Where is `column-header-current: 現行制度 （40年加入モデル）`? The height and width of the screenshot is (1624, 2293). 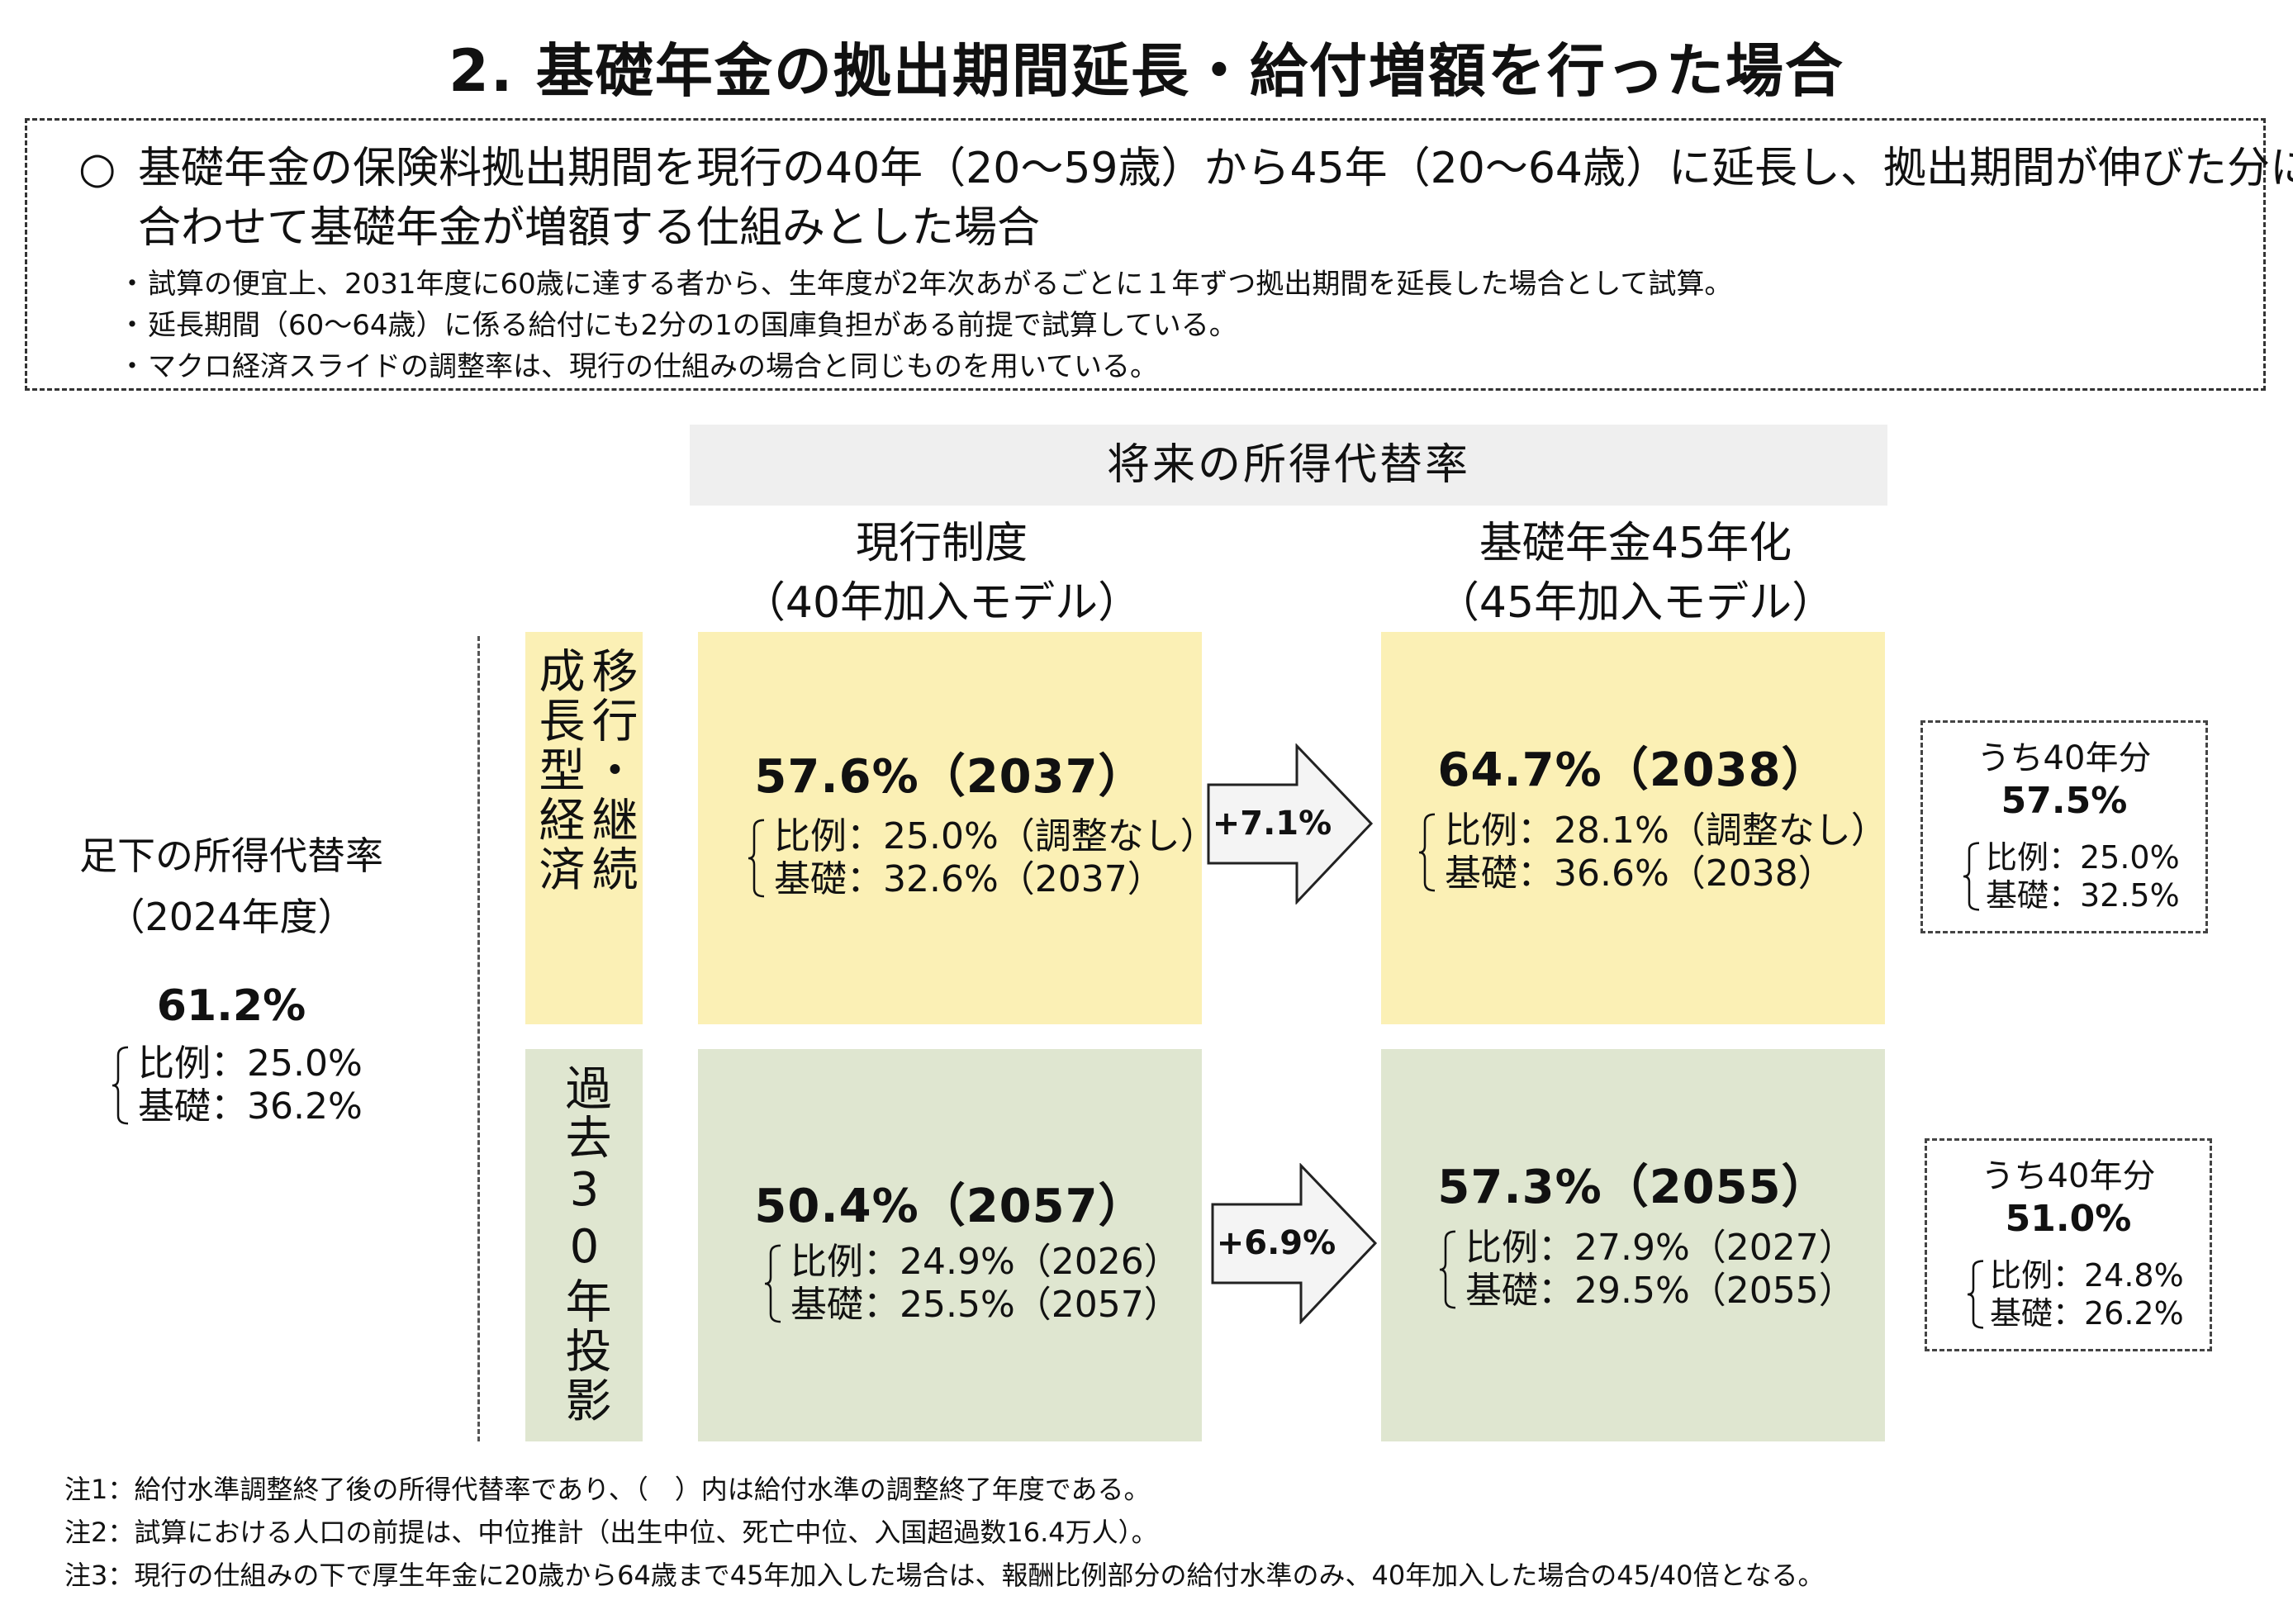 column-header-current: 現行制度 （40年加入モデル） is located at coordinates (942, 573).